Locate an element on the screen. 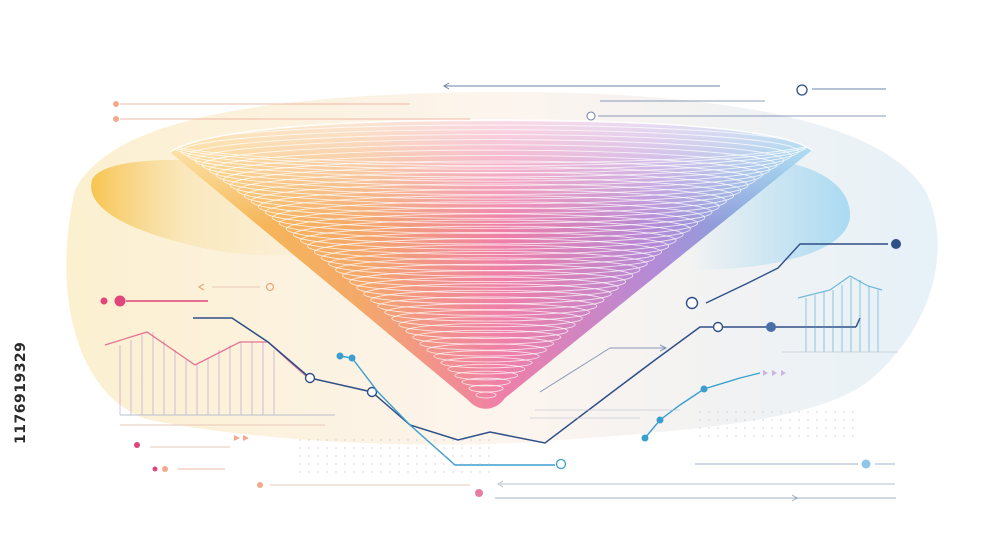 This screenshot has height=560, width=1000. upper-right-line is located at coordinates (793, 274).